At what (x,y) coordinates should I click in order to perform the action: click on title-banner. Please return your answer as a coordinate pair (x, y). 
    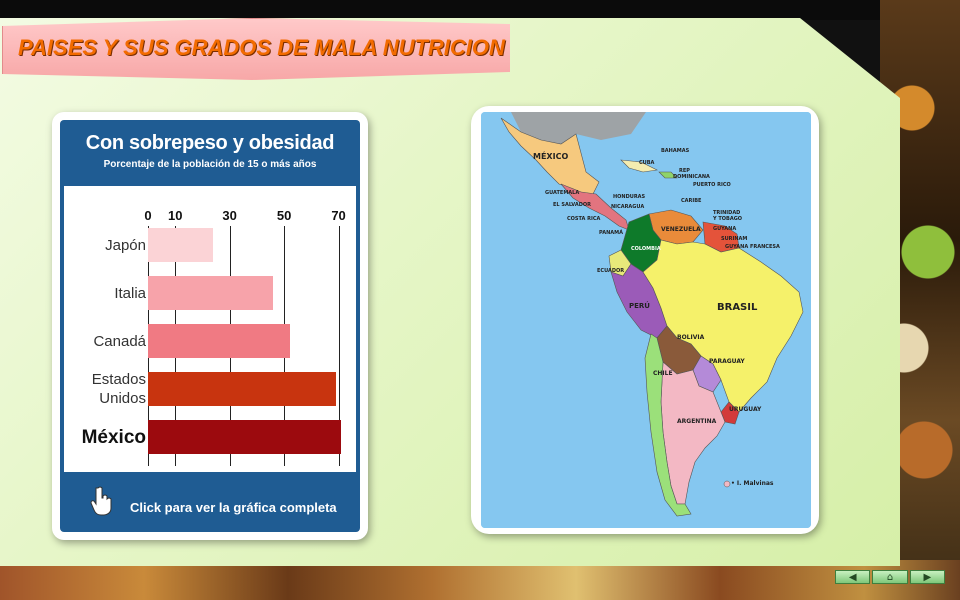
    Looking at the image, I should click on (256, 49).